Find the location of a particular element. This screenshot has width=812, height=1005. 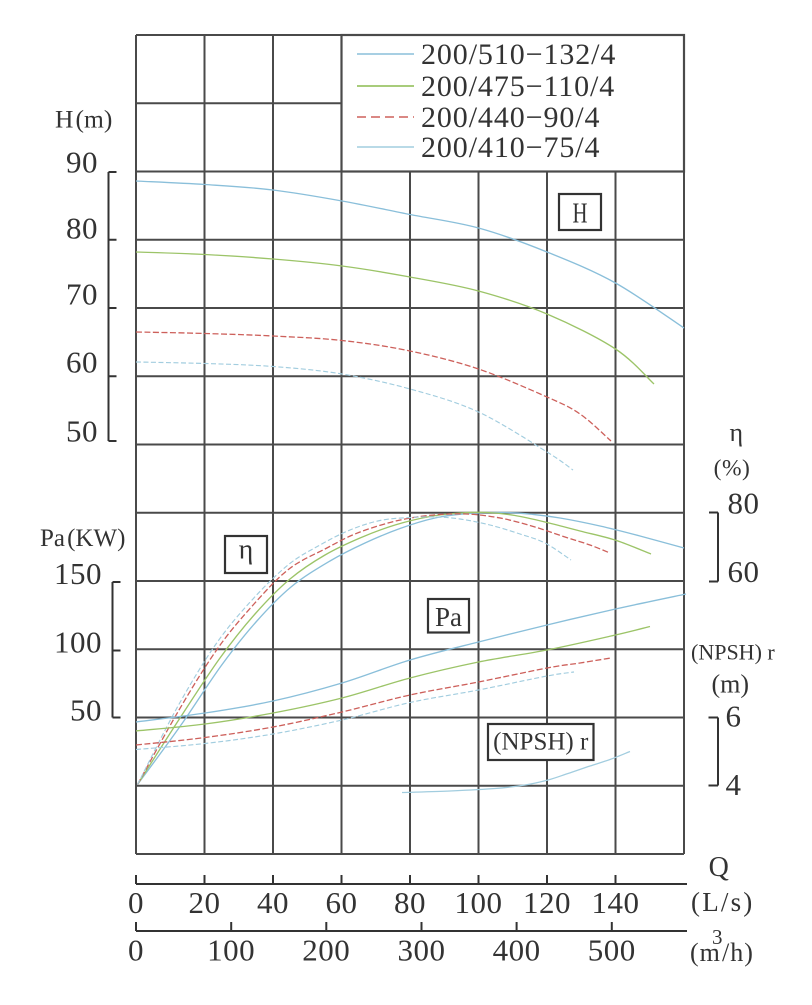

svg-text: 300 is located at coordinates (421, 950).